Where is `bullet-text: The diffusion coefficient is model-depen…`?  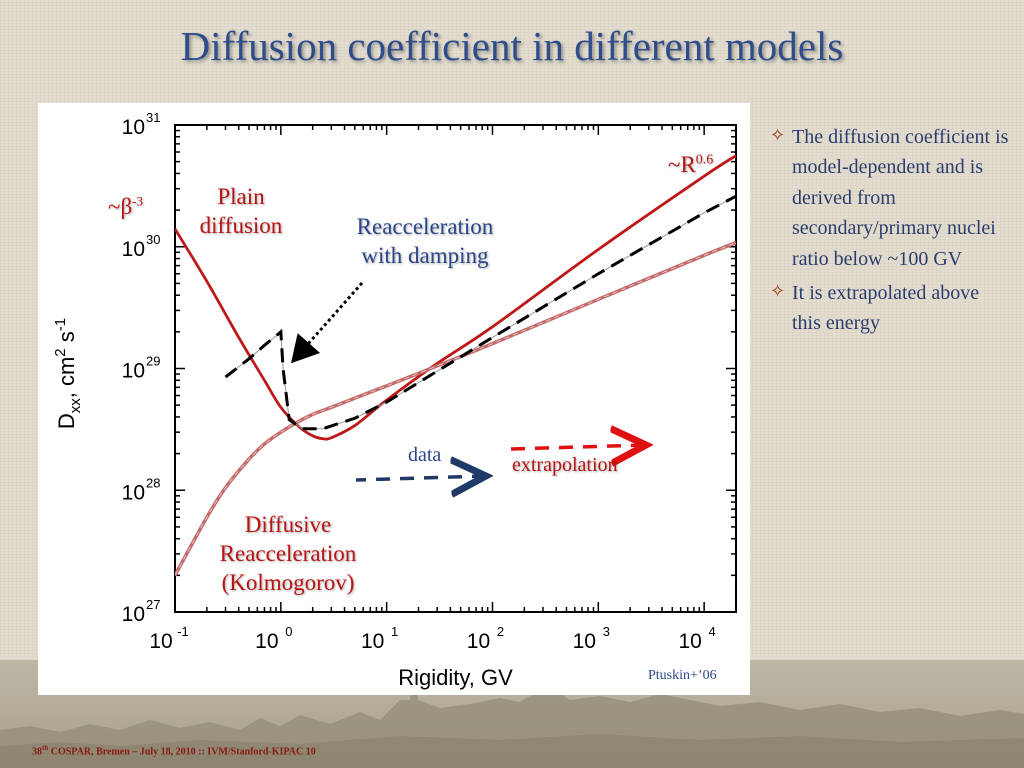 bullet-text: The diffusion coefficient is model-depen… is located at coordinates (900, 198).